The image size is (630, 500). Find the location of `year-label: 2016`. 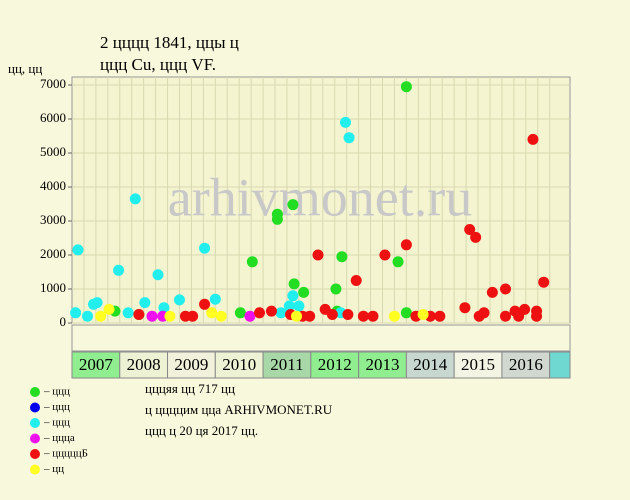

year-label: 2016 is located at coordinates (526, 364).